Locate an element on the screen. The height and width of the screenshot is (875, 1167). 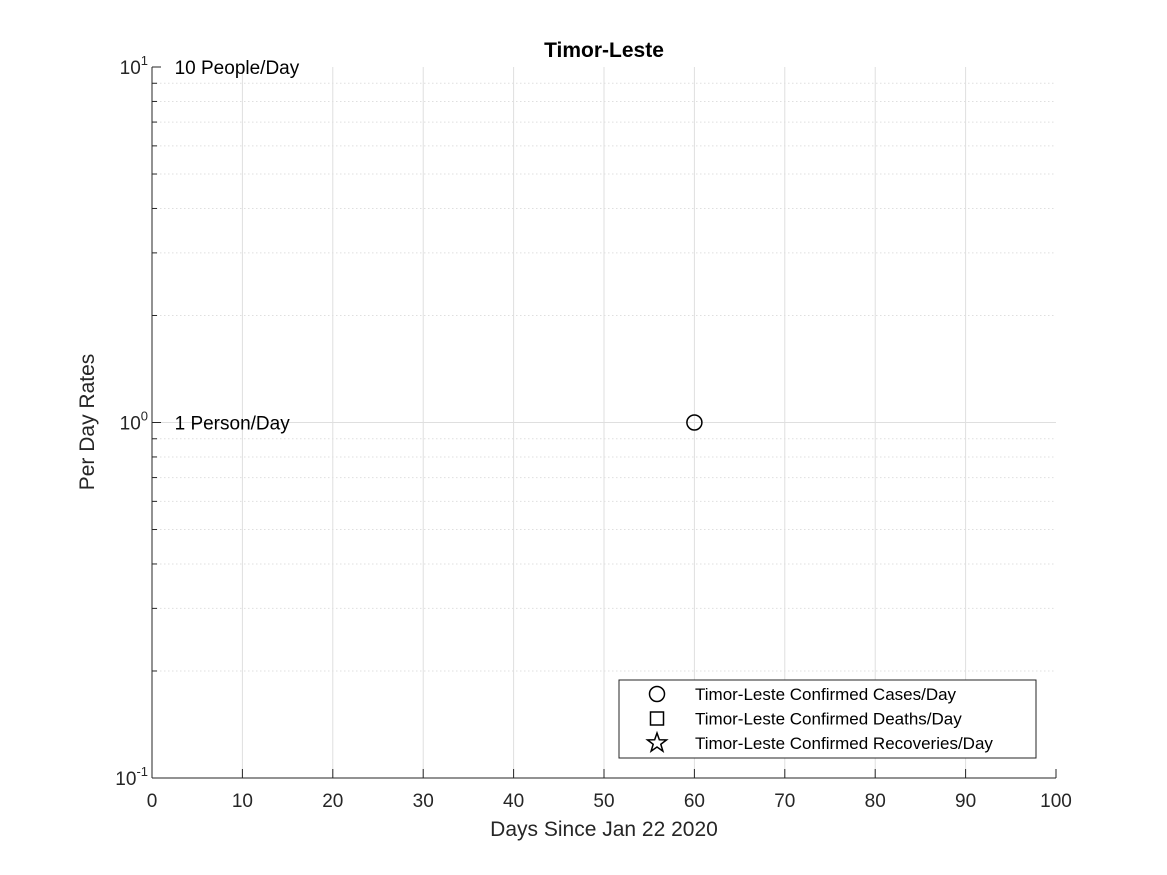
legend-box is located at coordinates (827, 719).